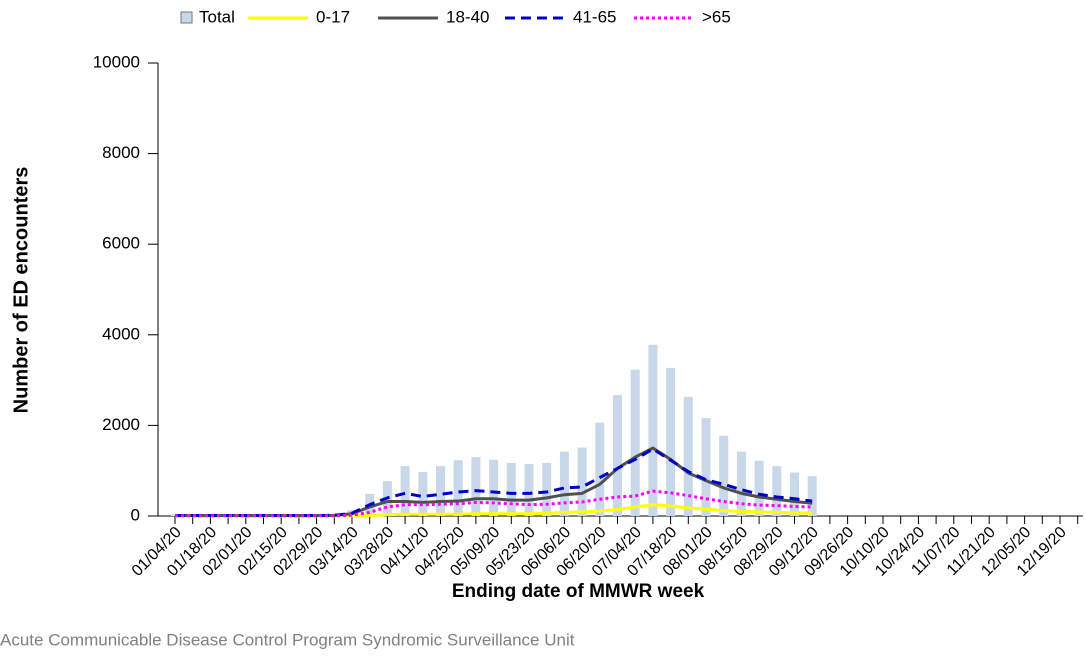 The image size is (1086, 656). I want to click on y-tick-label: 2000, so click(121, 424).